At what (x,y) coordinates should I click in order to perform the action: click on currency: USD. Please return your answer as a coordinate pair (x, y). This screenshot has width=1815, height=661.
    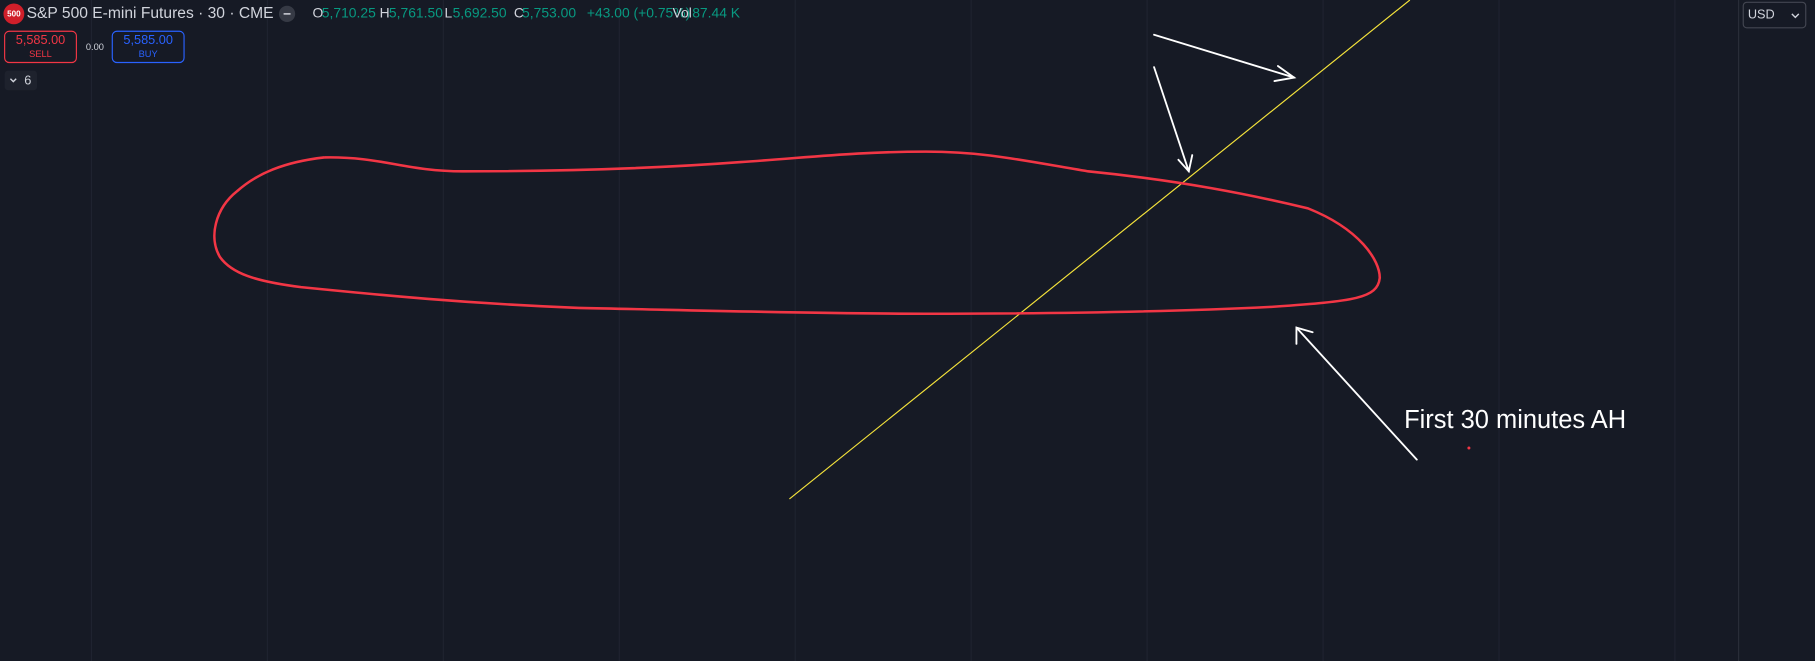
    Looking at the image, I should click on (1761, 13).